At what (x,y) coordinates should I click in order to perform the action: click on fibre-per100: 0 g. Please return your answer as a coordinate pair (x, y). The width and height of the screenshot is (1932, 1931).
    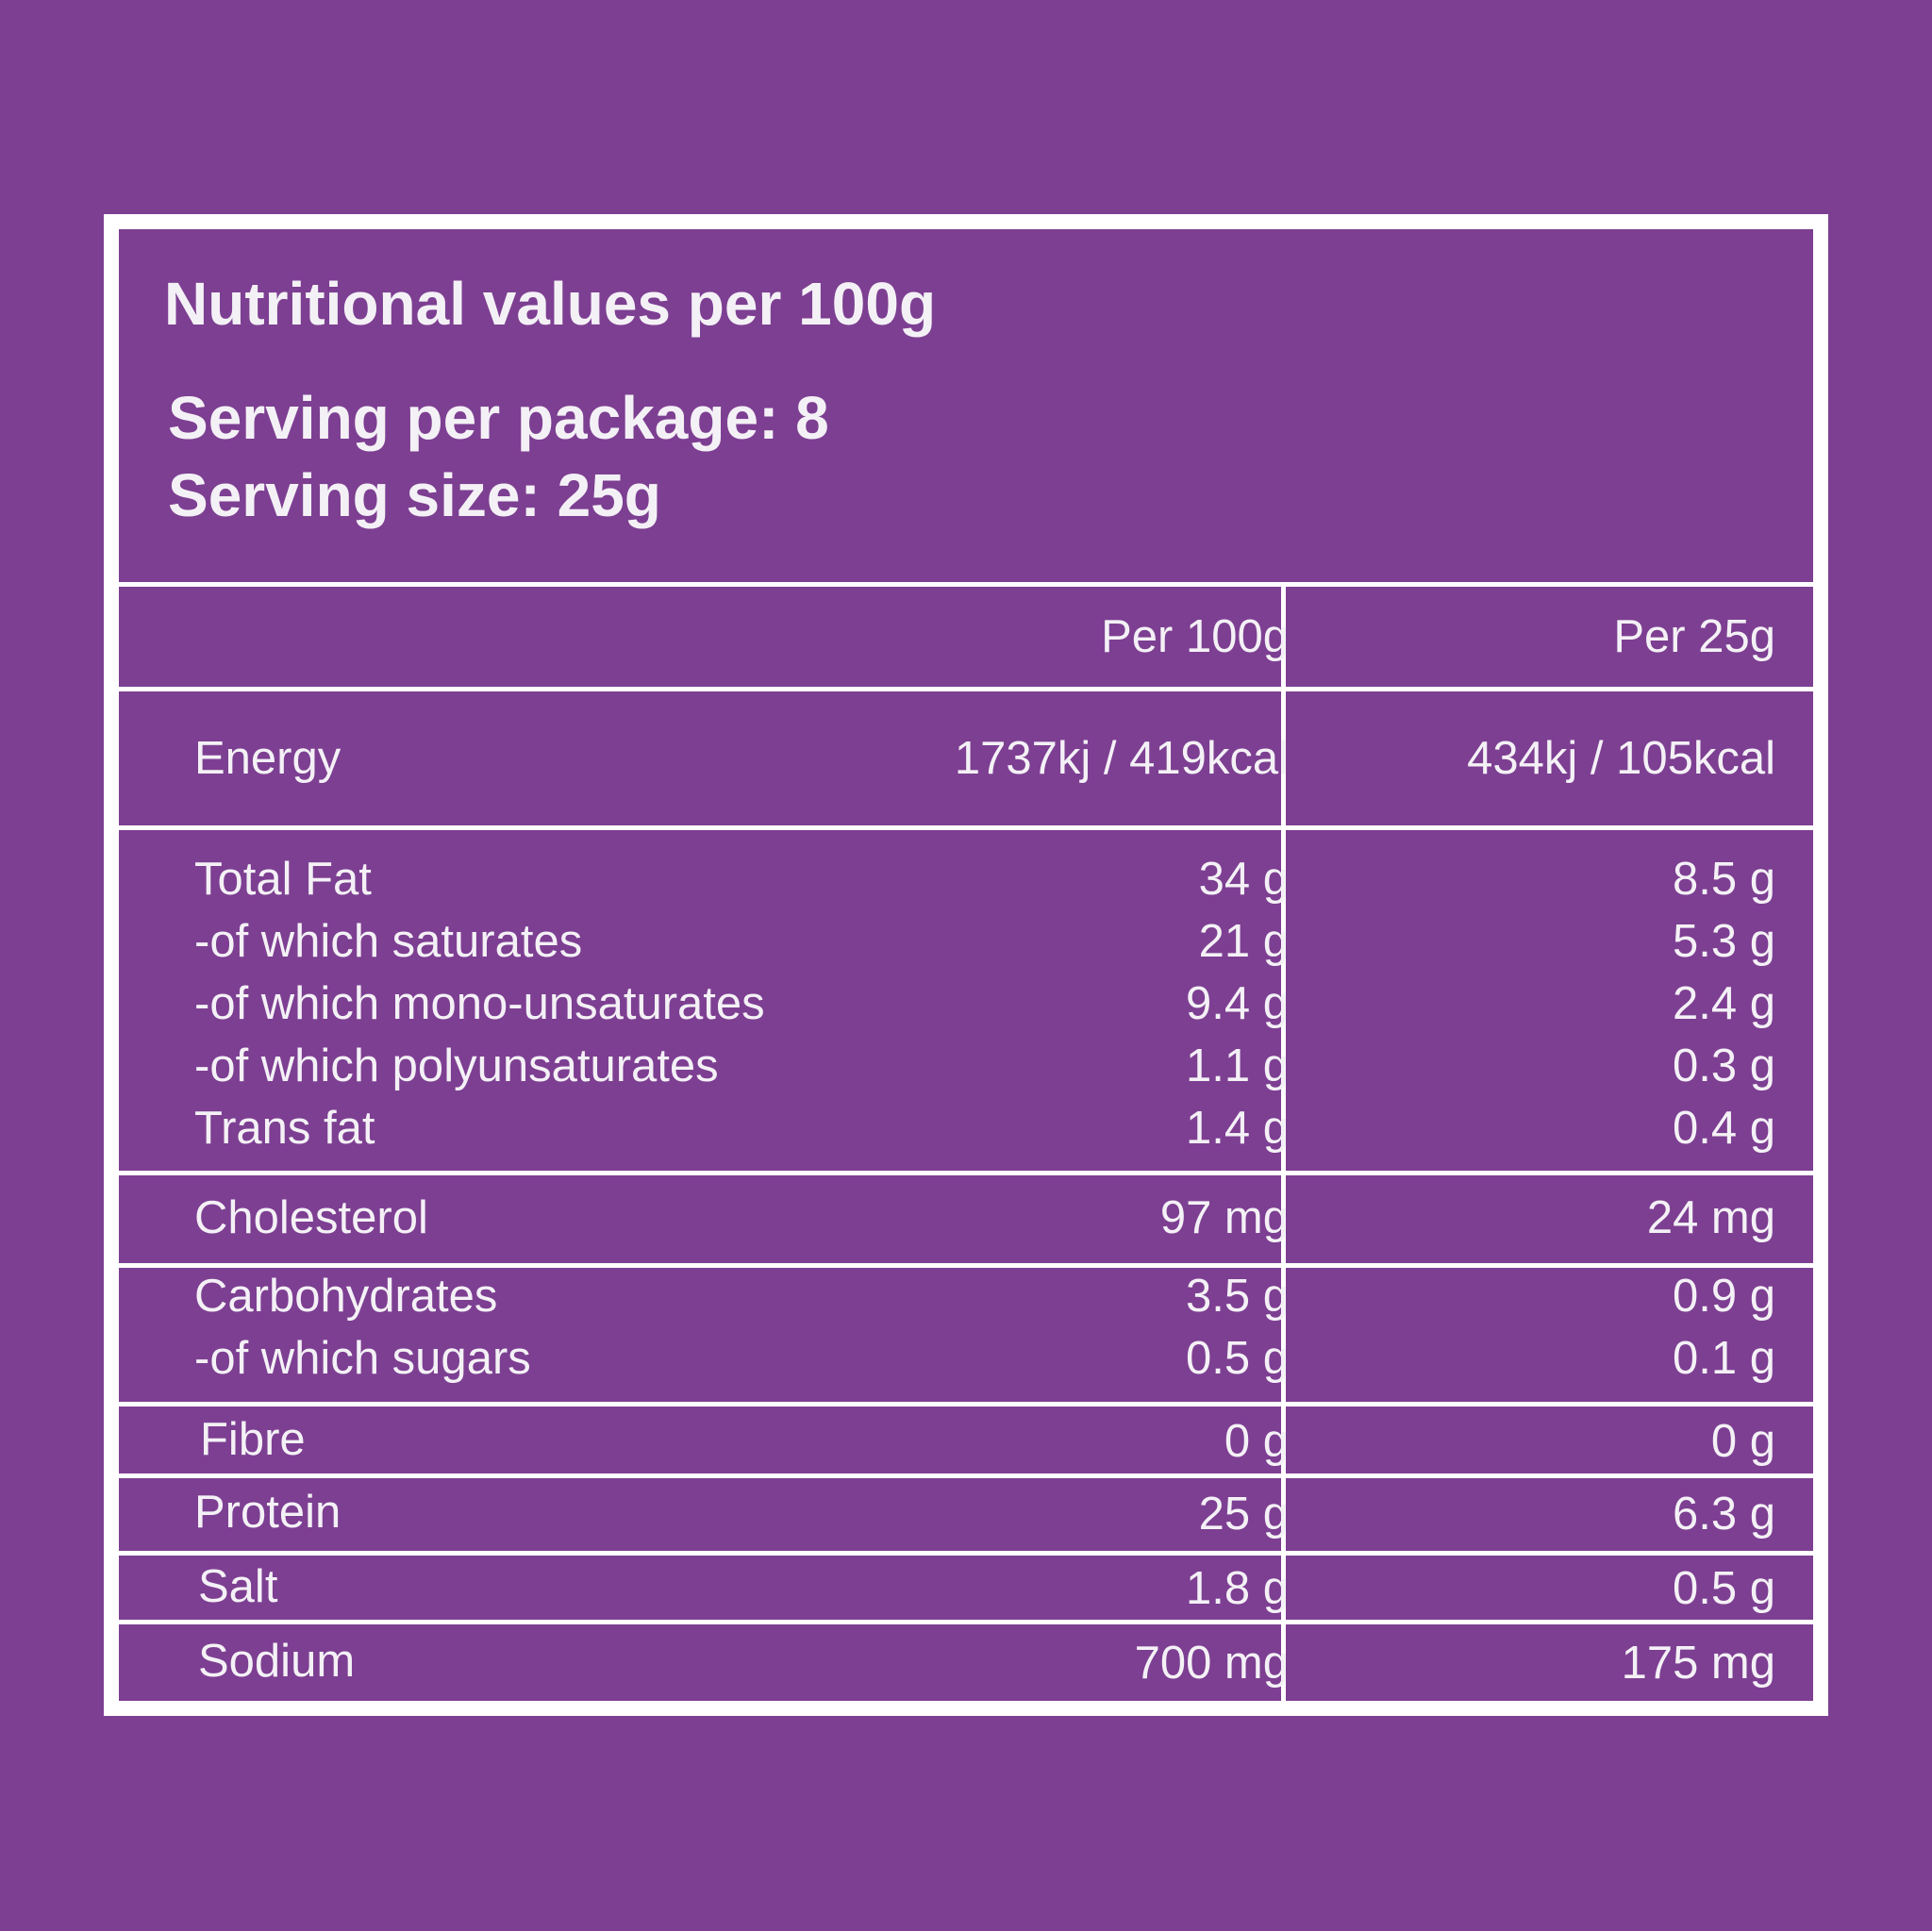
    Looking at the image, I should click on (1256, 1441).